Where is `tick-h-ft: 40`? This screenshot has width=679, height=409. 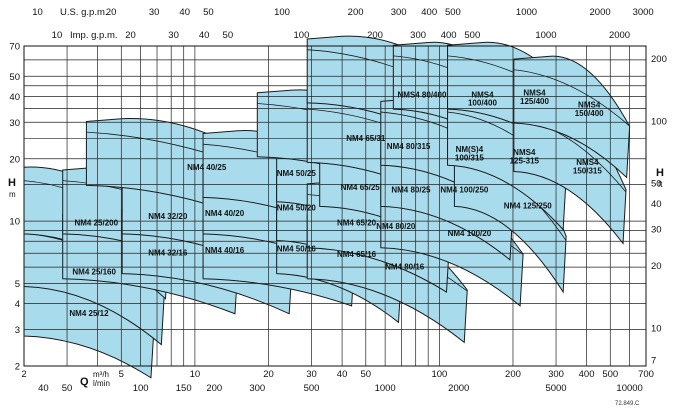
tick-h-ft: 40 is located at coordinates (656, 204).